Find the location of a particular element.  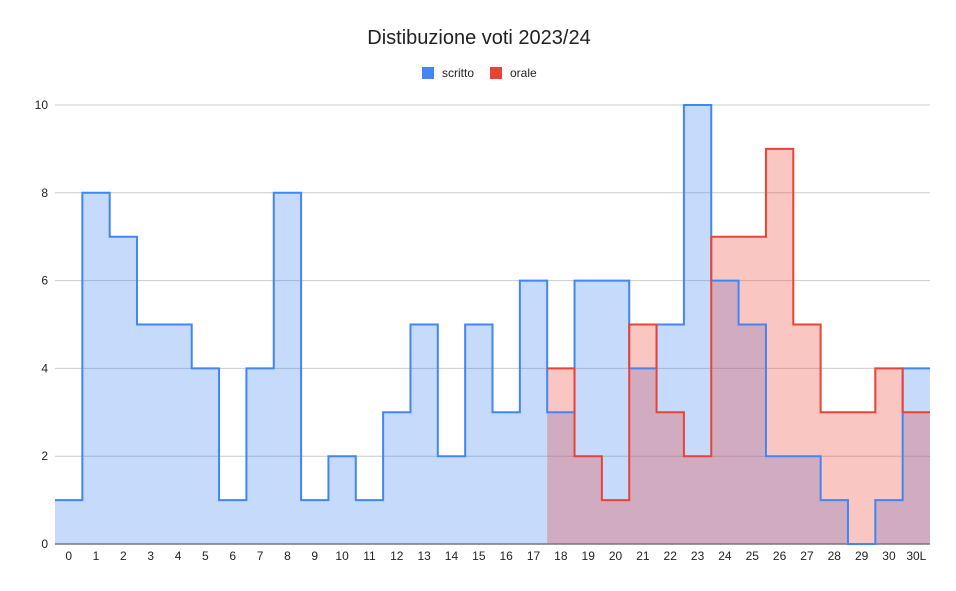

x-tick-label: 19 is located at coordinates (589, 556).